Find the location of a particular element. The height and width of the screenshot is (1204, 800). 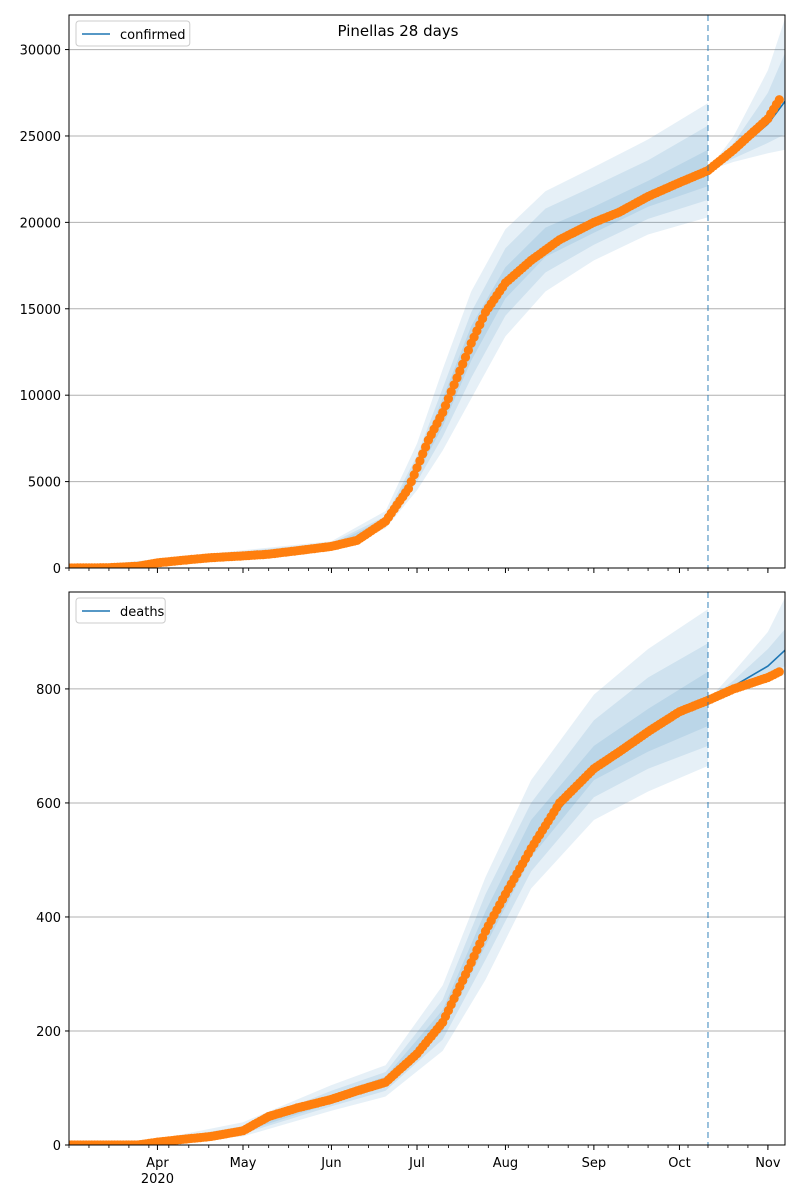

y-tick-label: 800 is located at coordinates (48, 690).